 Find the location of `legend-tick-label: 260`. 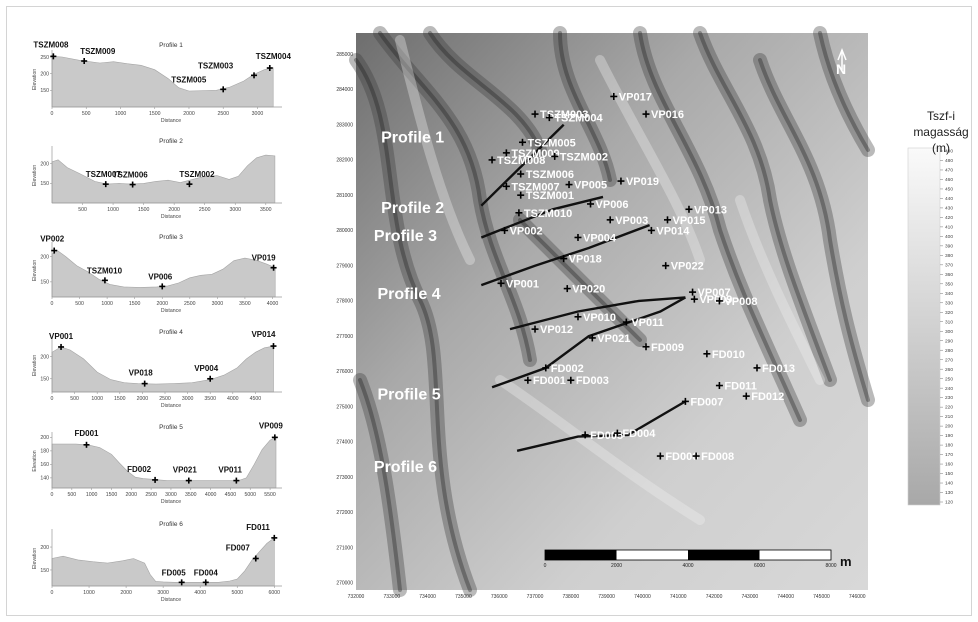

legend-tick-label: 260 is located at coordinates (949, 370).